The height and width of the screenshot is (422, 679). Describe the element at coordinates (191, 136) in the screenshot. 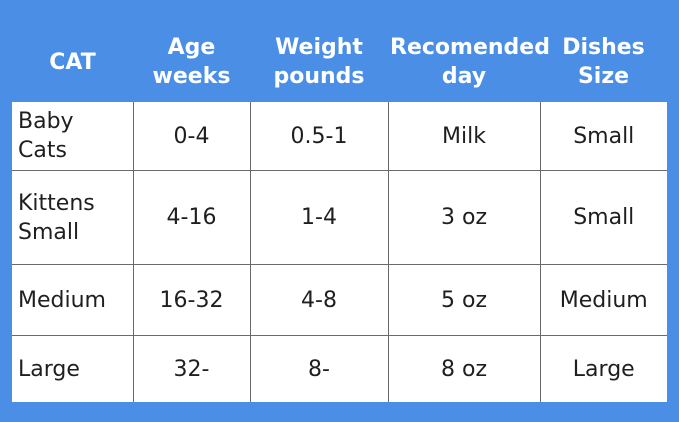

I see `cell-age: 0-4` at that location.